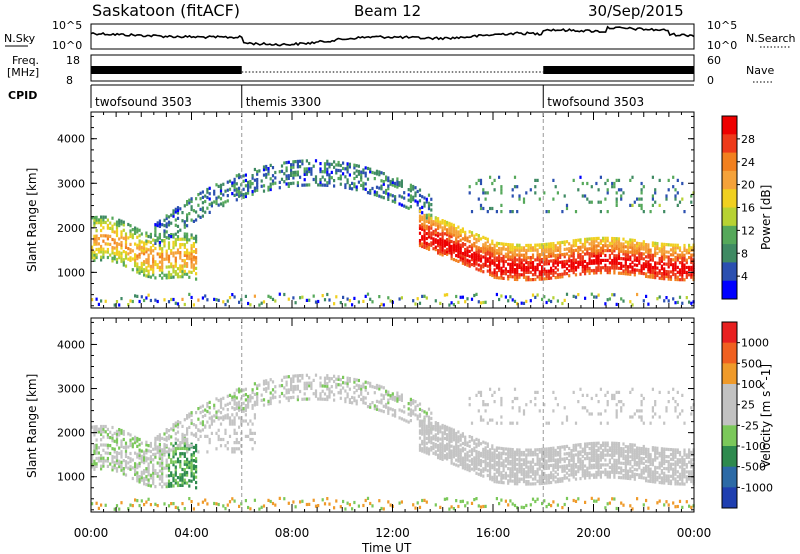 The image size is (800, 554). I want to click on freq-label-2: [MHz], so click(23, 72).